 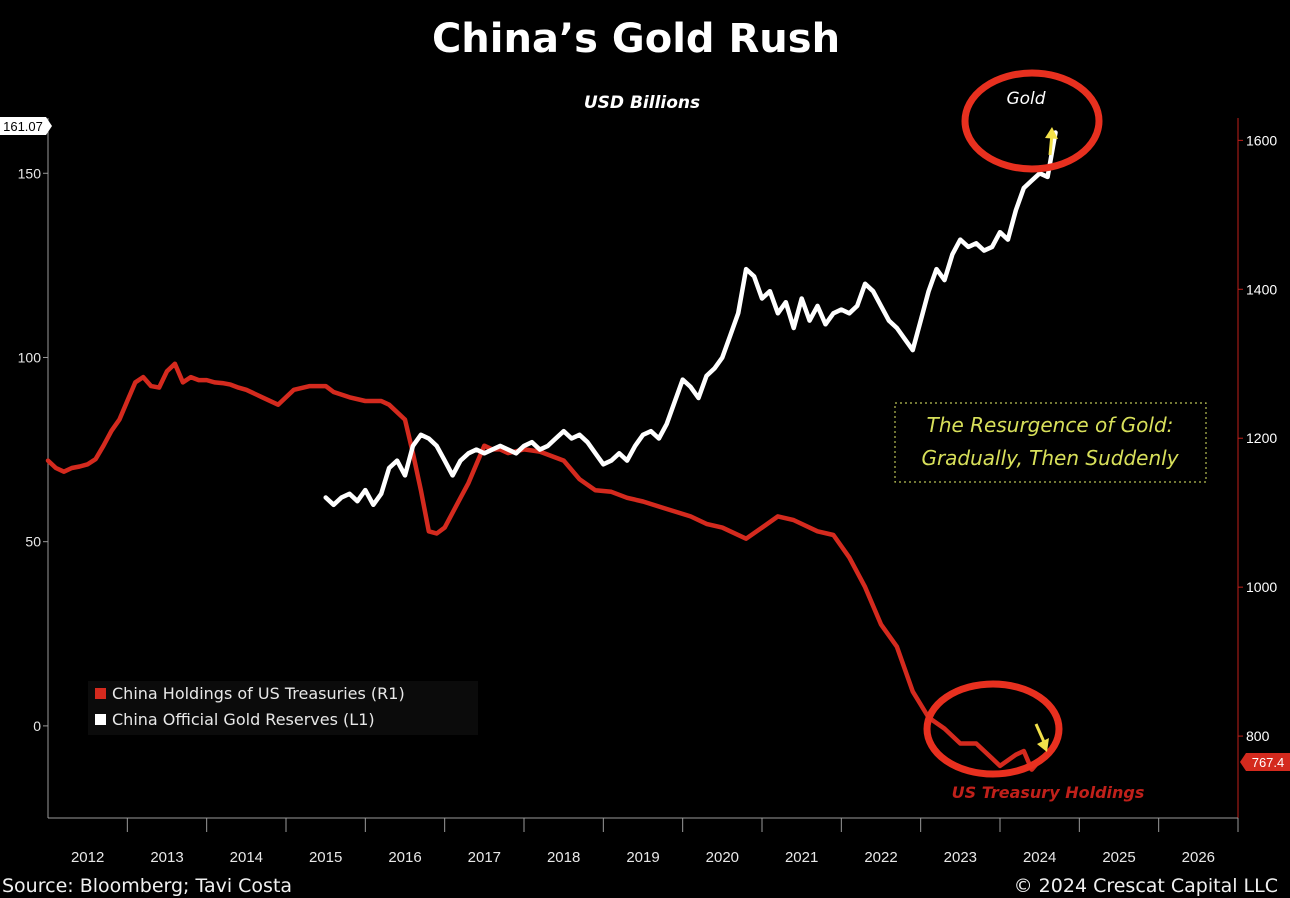 I want to click on x-tick-label: 2015, so click(x=325, y=857).